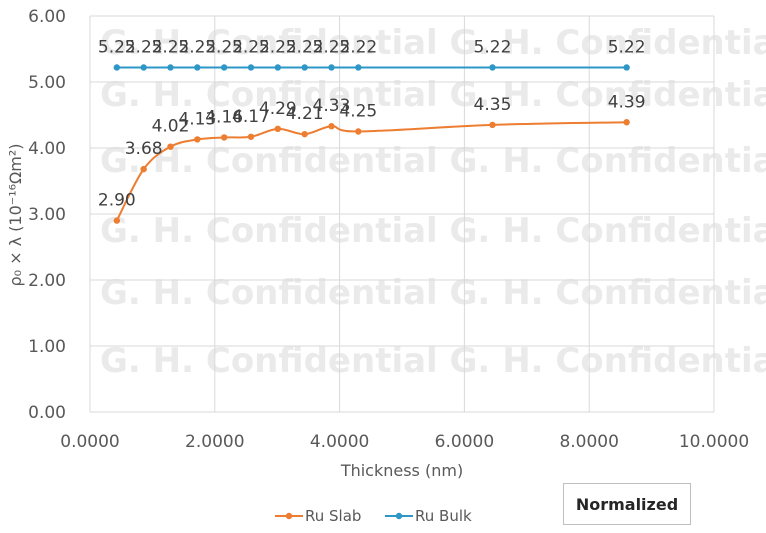 The width and height of the screenshot is (766, 533). What do you see at coordinates (197, 119) in the screenshot?
I see `ru-slab-data-label: 4.13` at bounding box center [197, 119].